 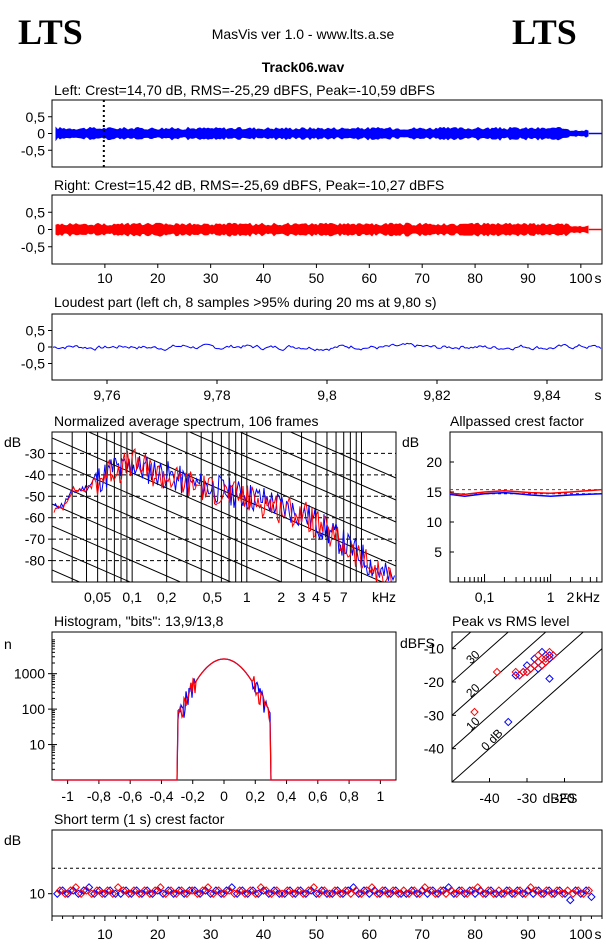 I want to click on right-channel-xtick-label-0: 10, so click(x=105, y=278).